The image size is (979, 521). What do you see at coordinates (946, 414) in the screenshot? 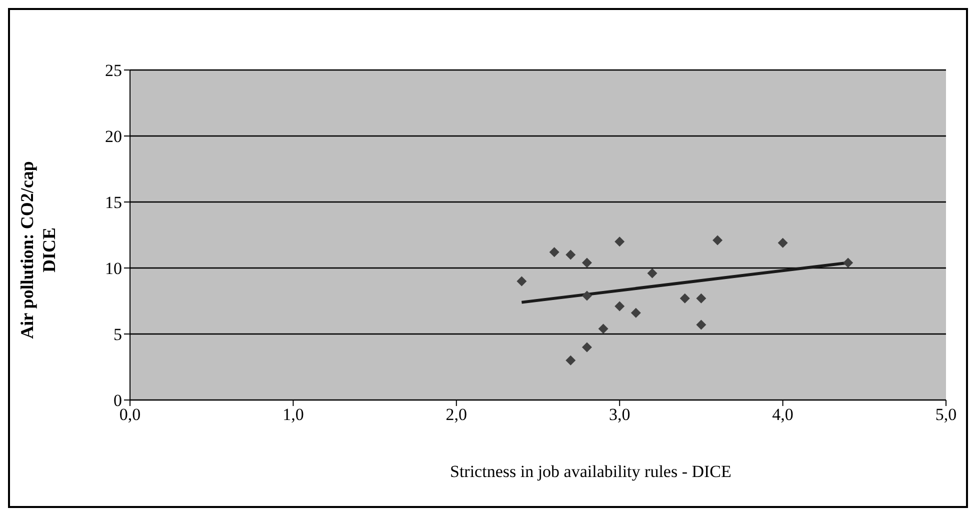
I see `x-tick-label: 5,0` at bounding box center [946, 414].